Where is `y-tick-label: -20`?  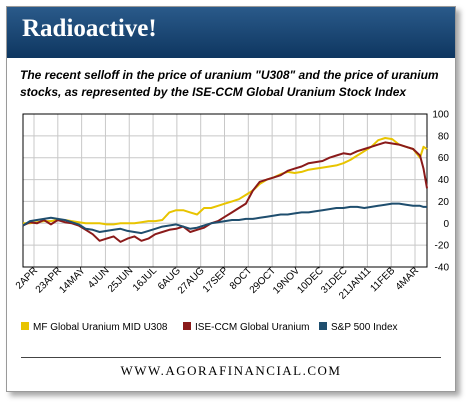 y-tick-label: -20 is located at coordinates (442, 246).